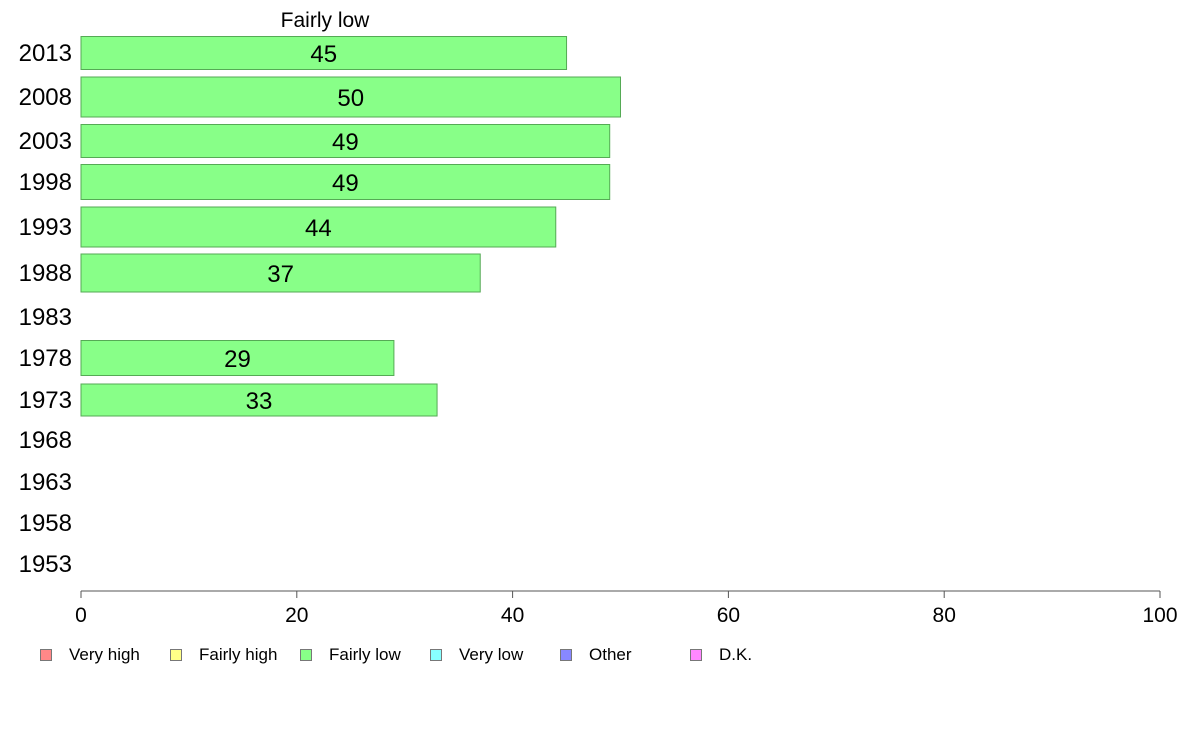 This screenshot has height=736, width=1188. I want to click on y-tick-label: 1973, so click(45, 400).